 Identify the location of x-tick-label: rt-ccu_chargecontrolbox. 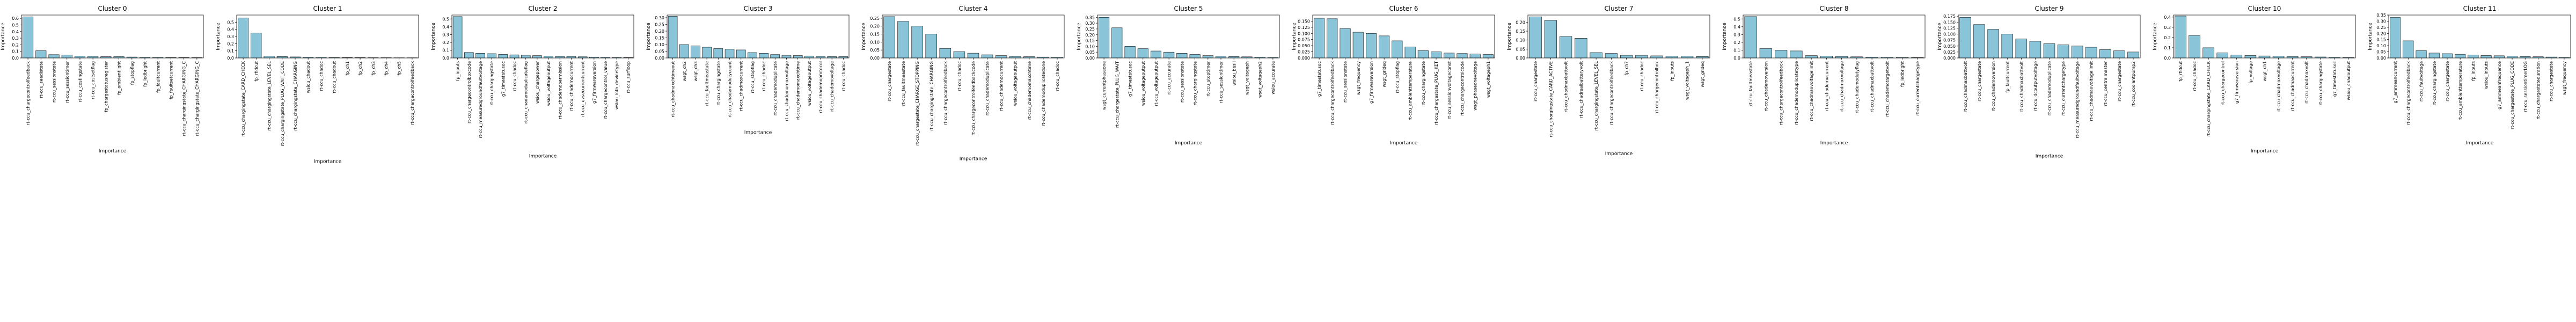
(1657, 87).